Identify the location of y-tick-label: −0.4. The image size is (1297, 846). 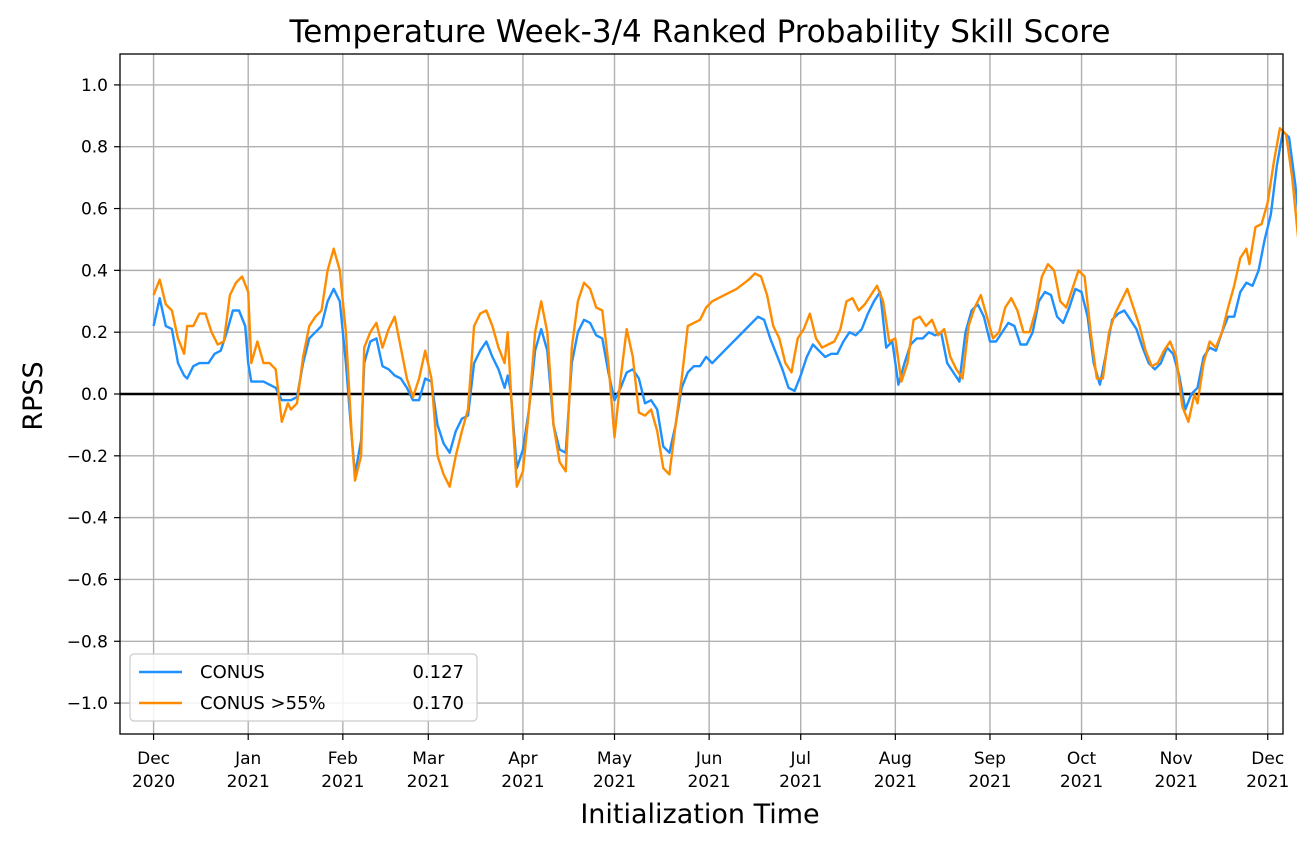
(87, 519).